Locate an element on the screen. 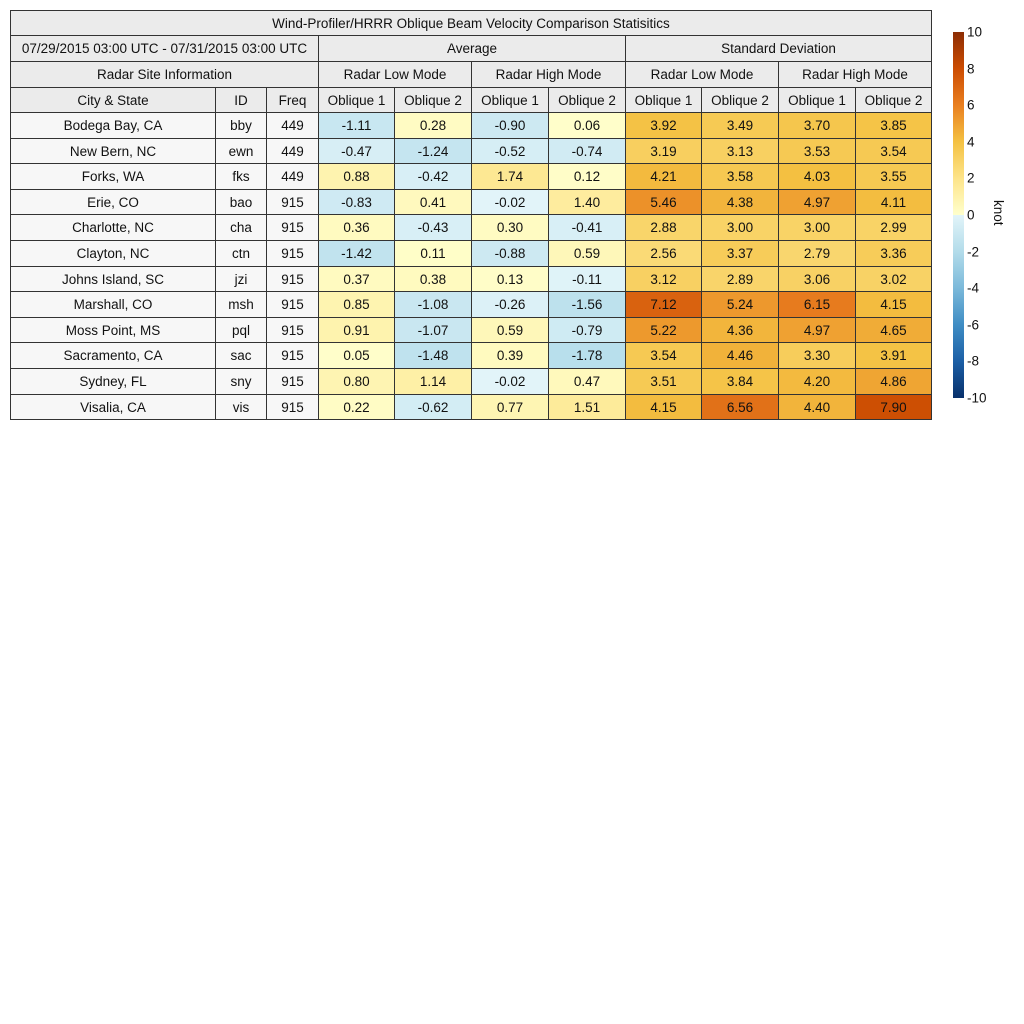  heatmap-cell: -0.52 is located at coordinates (510, 151).